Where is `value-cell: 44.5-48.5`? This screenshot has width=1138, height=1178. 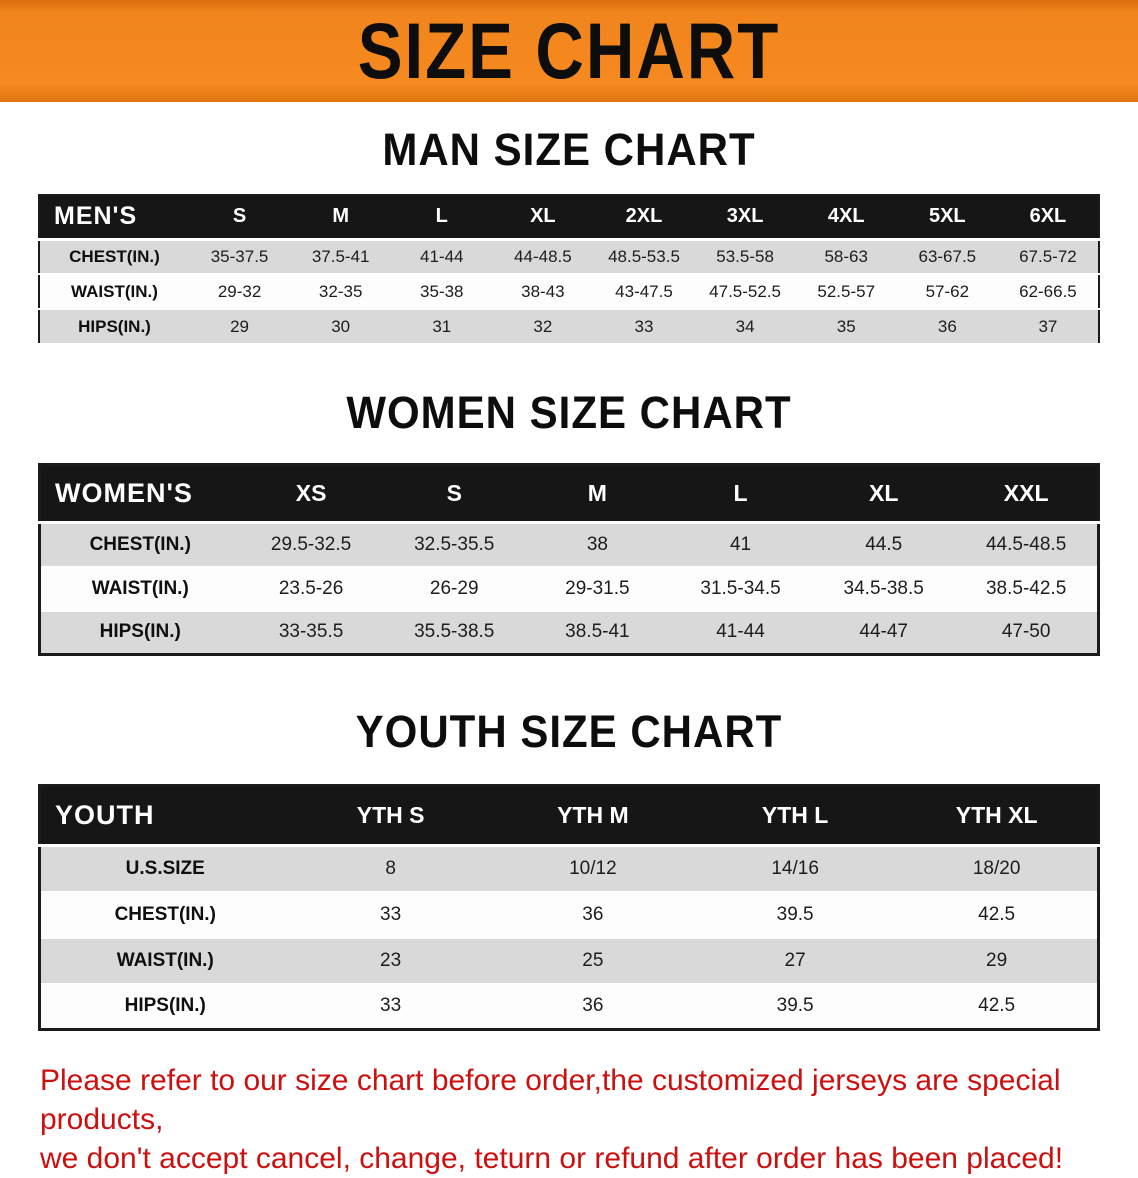
value-cell: 44.5-48.5 is located at coordinates (1027, 545).